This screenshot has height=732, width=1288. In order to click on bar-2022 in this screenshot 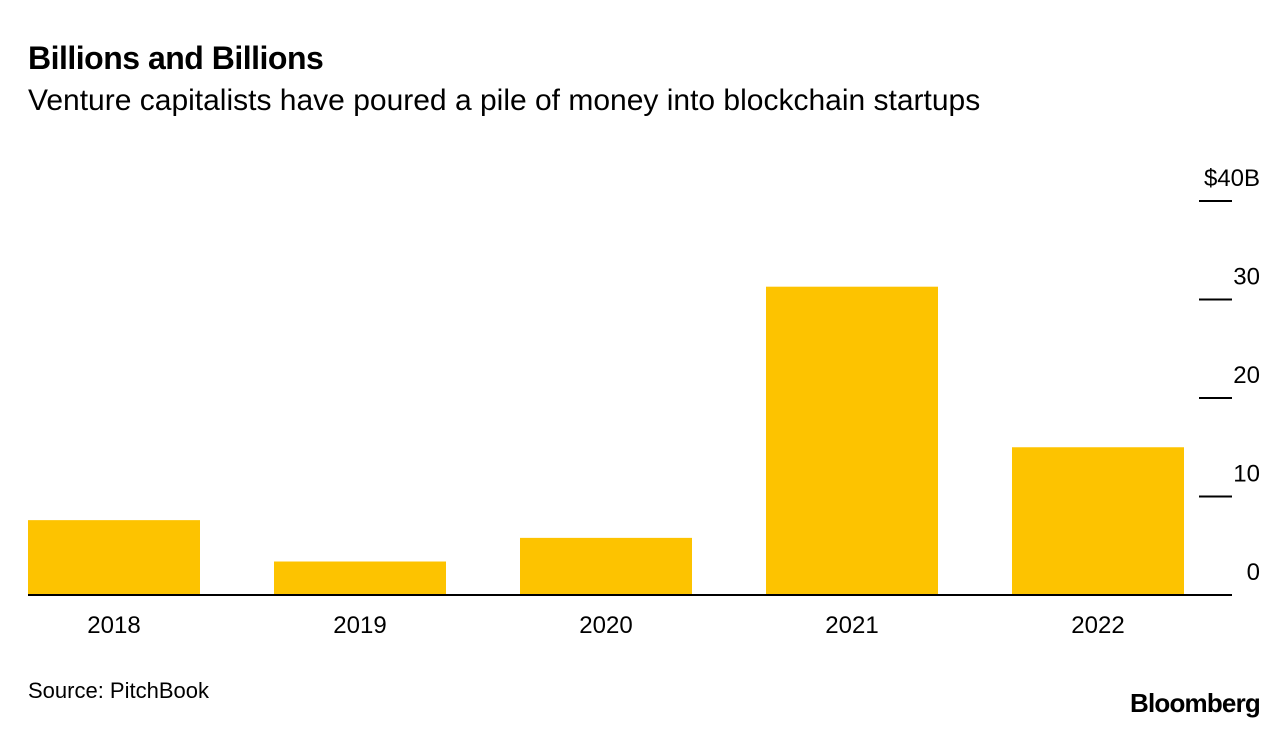, I will do `click(1098, 521)`.